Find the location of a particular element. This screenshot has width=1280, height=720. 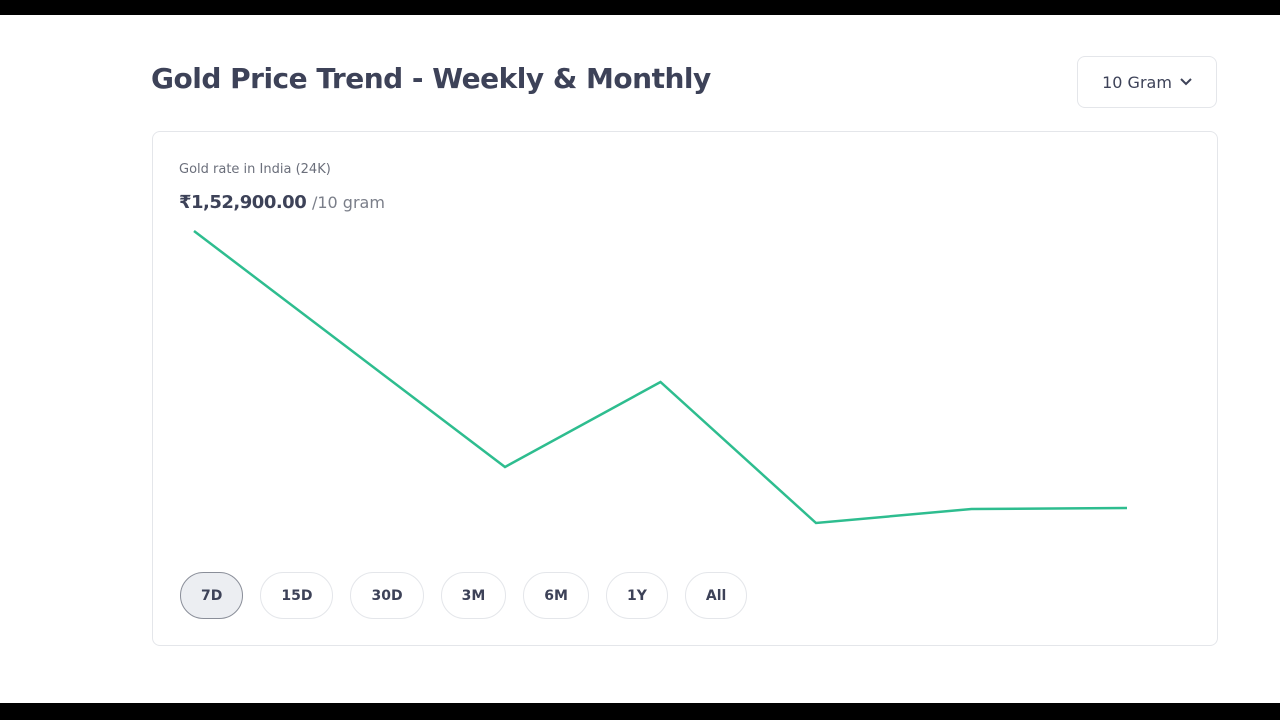

page-title: Gold Price Trend - Weekly & Monthly is located at coordinates (431, 78).